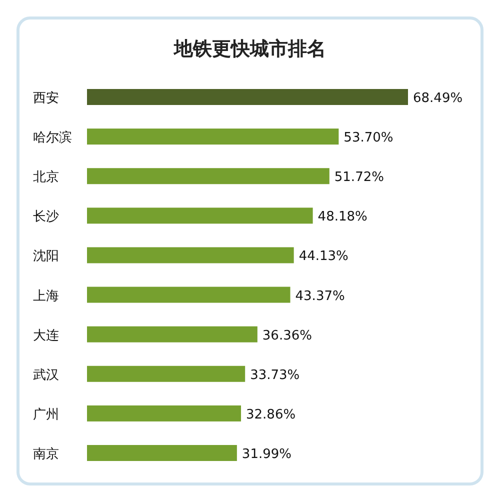 This screenshot has height=500, width=500. I want to click on data-label: 31.99%, so click(267, 454).